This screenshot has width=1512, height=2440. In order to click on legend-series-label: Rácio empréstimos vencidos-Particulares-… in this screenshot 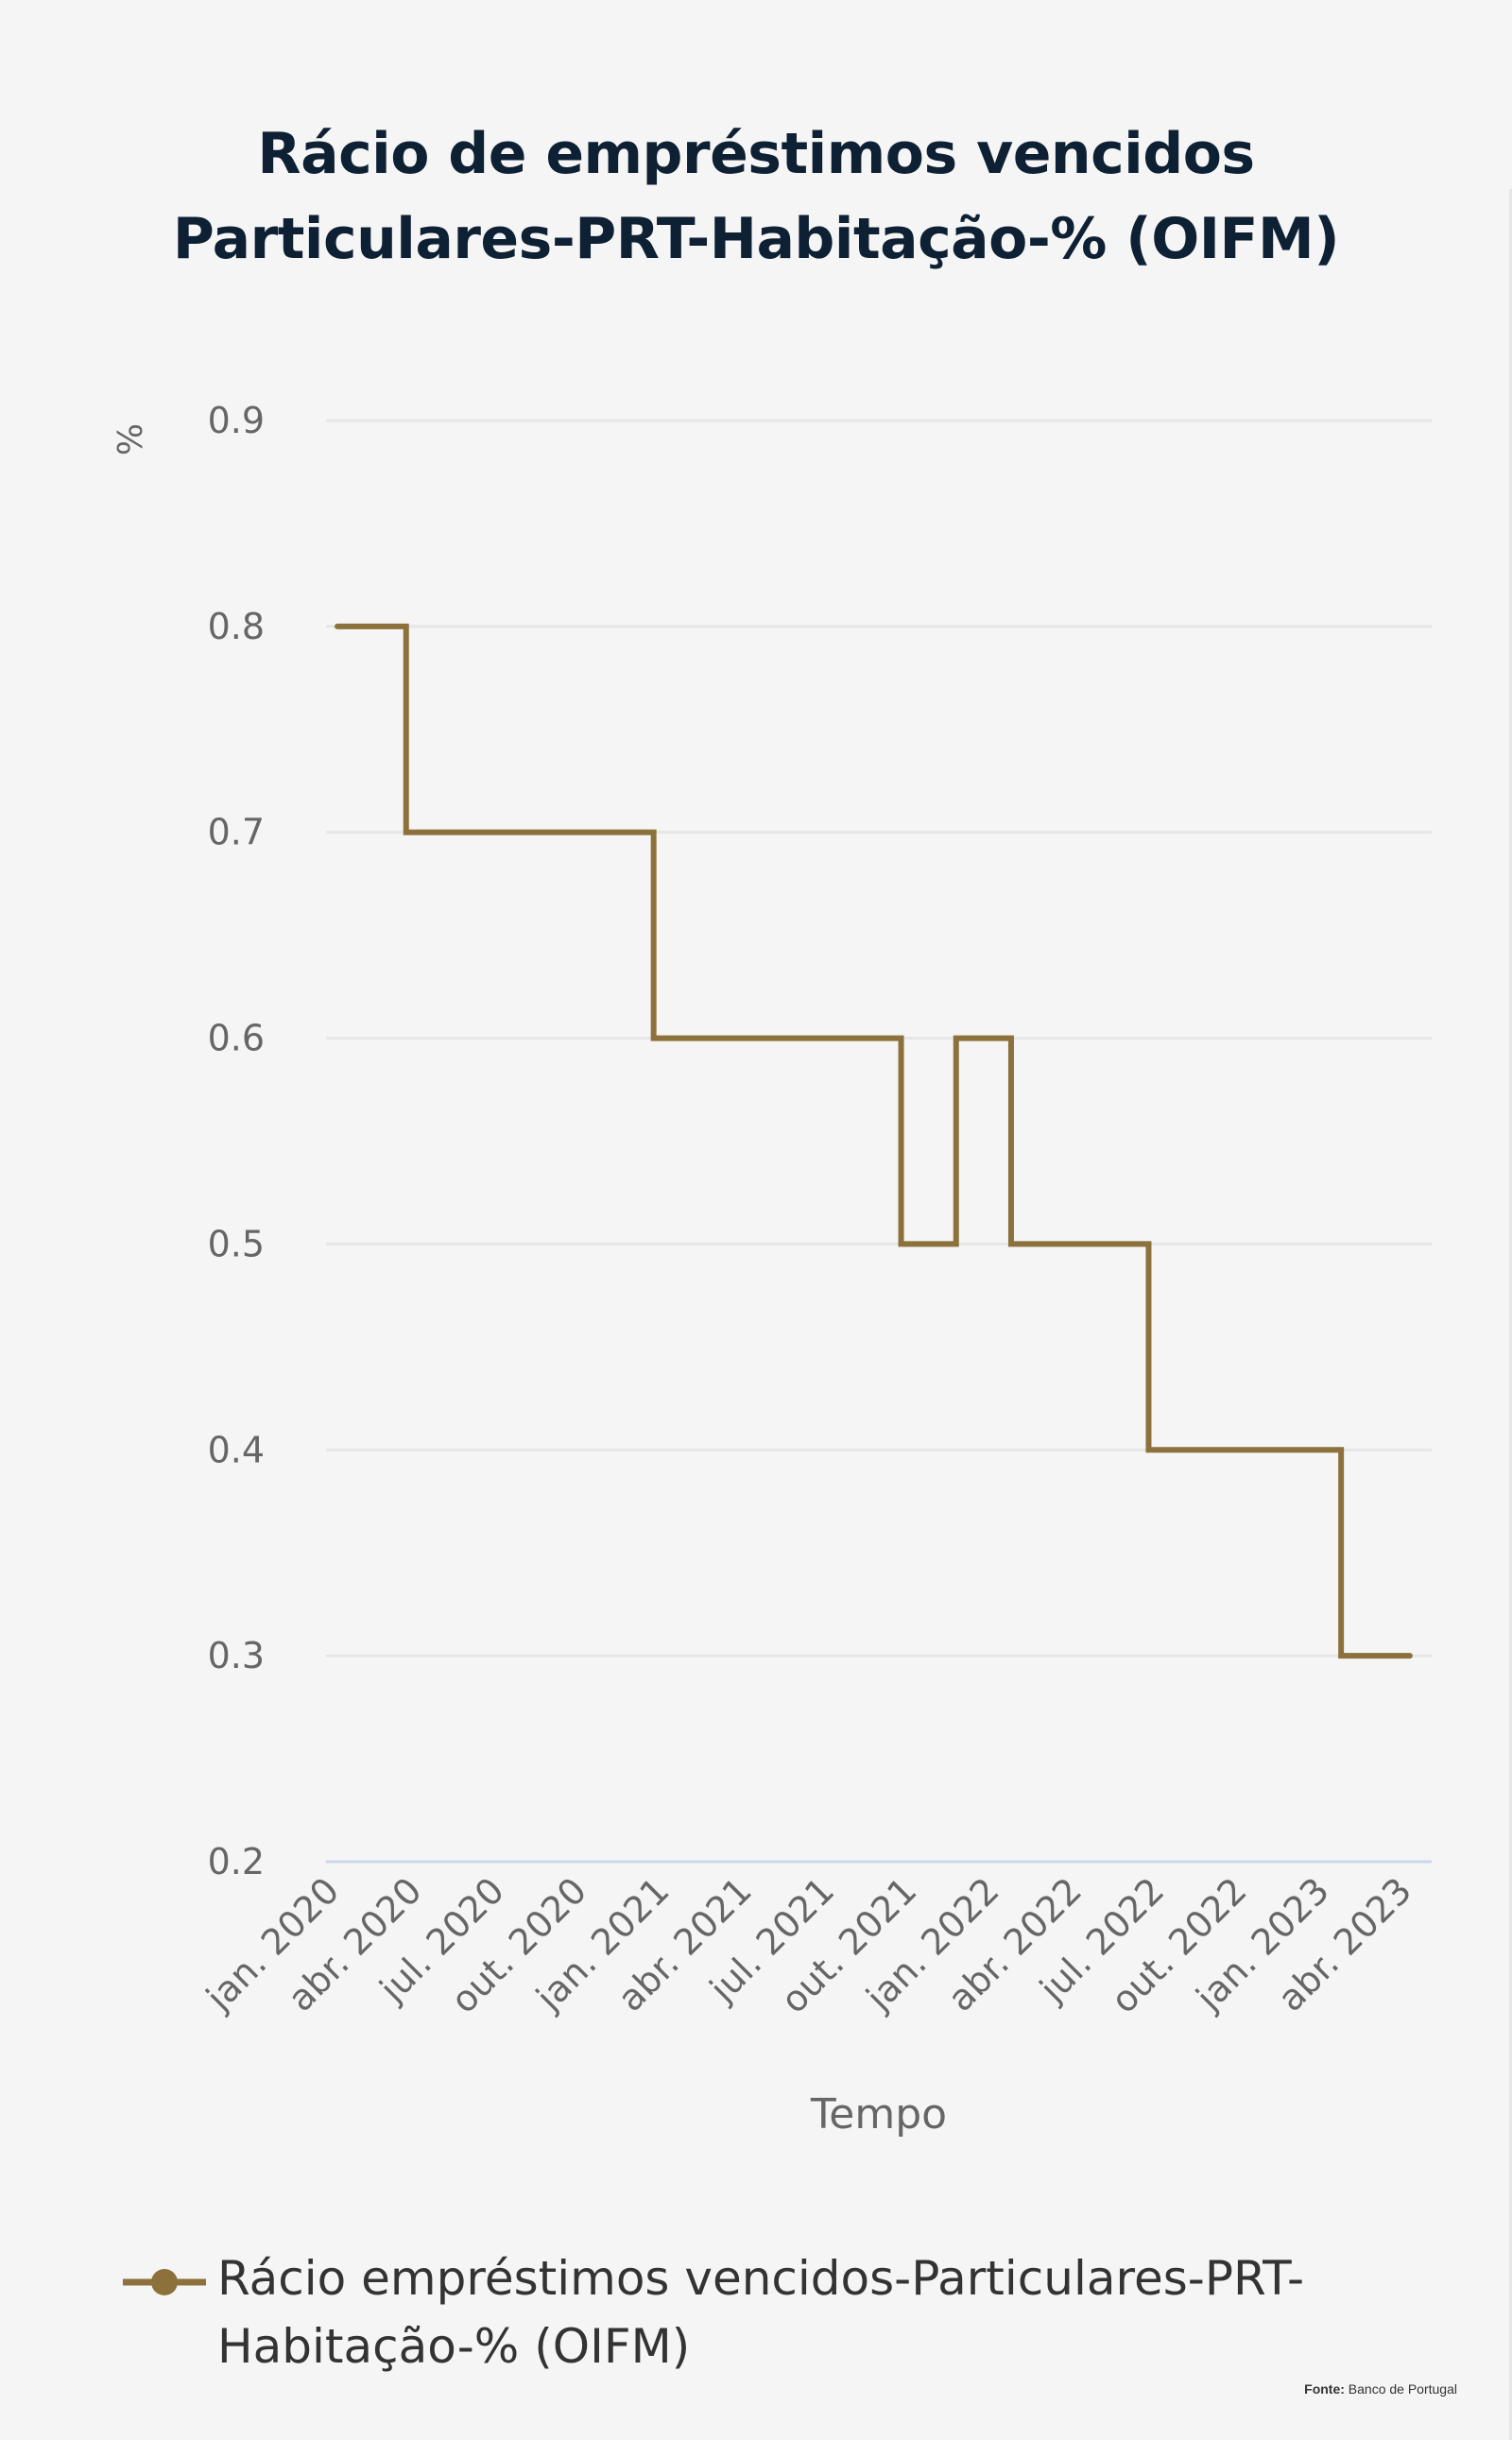, I will do `click(761, 2312)`.